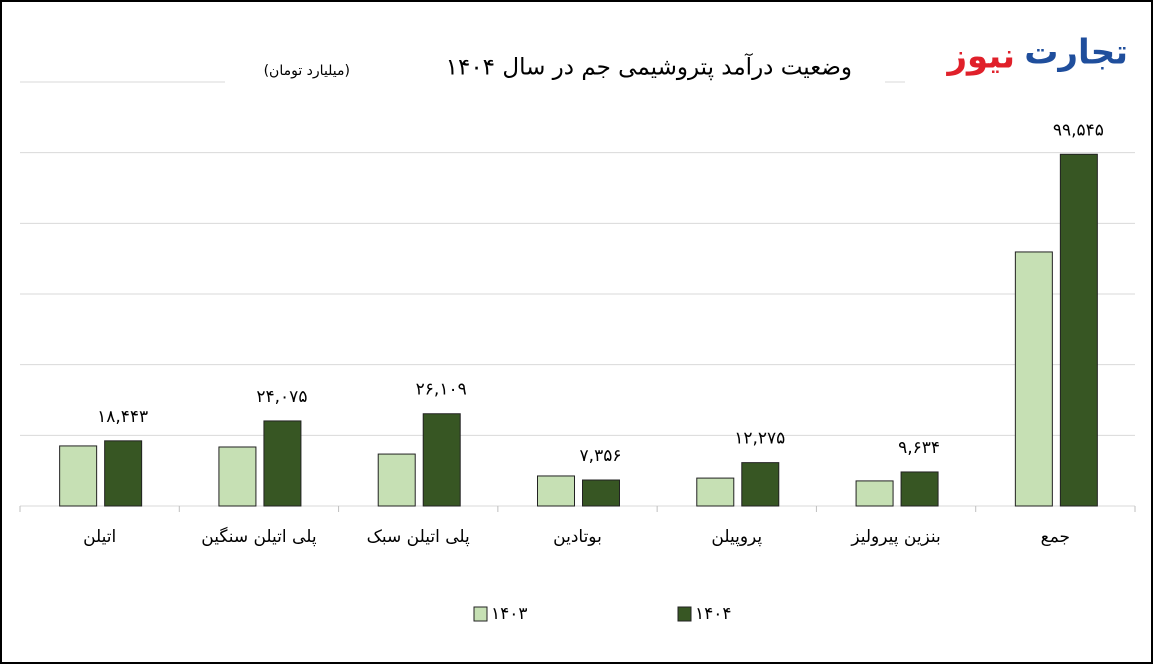  What do you see at coordinates (895, 537) in the screenshot?
I see `x-tick-label: بنزین پیرولیز` at bounding box center [895, 537].